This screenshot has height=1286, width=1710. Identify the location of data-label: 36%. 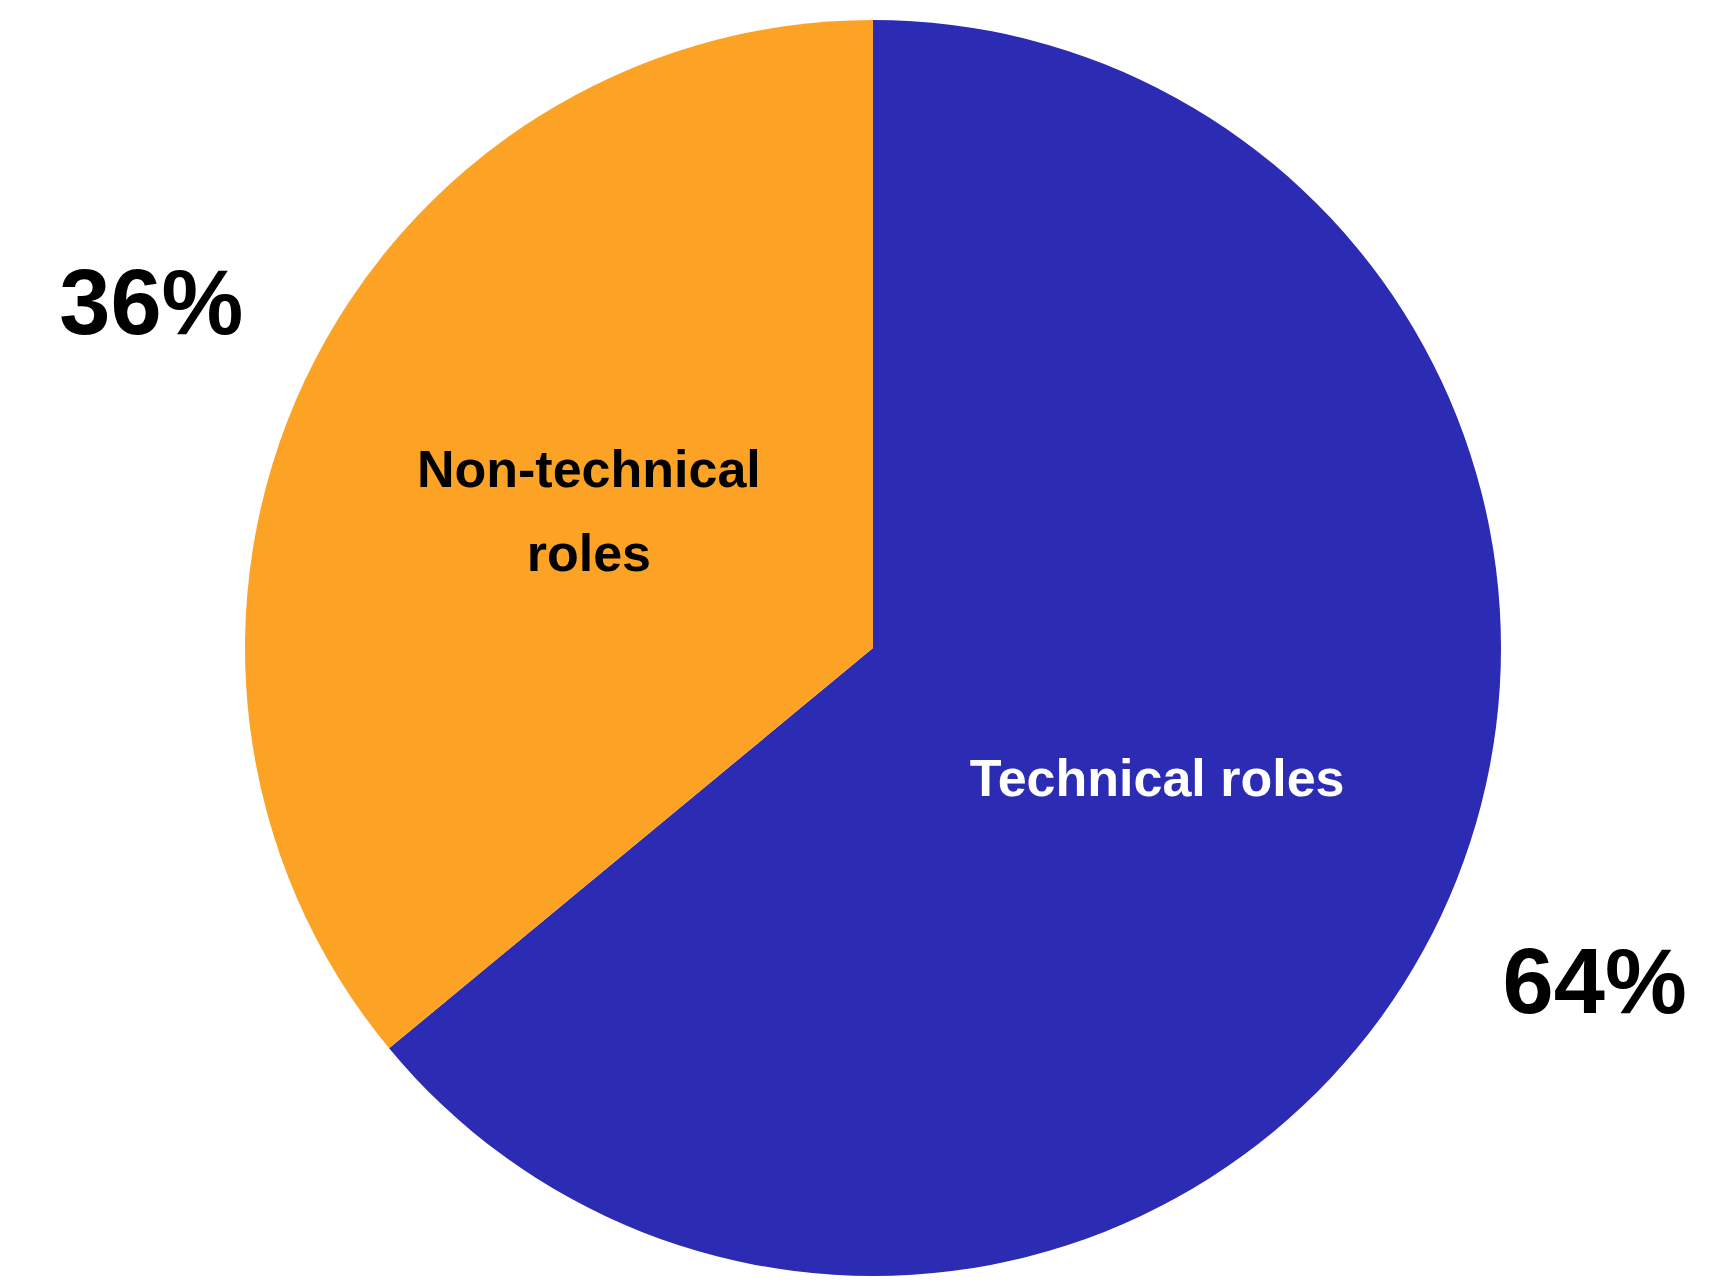
(151, 301).